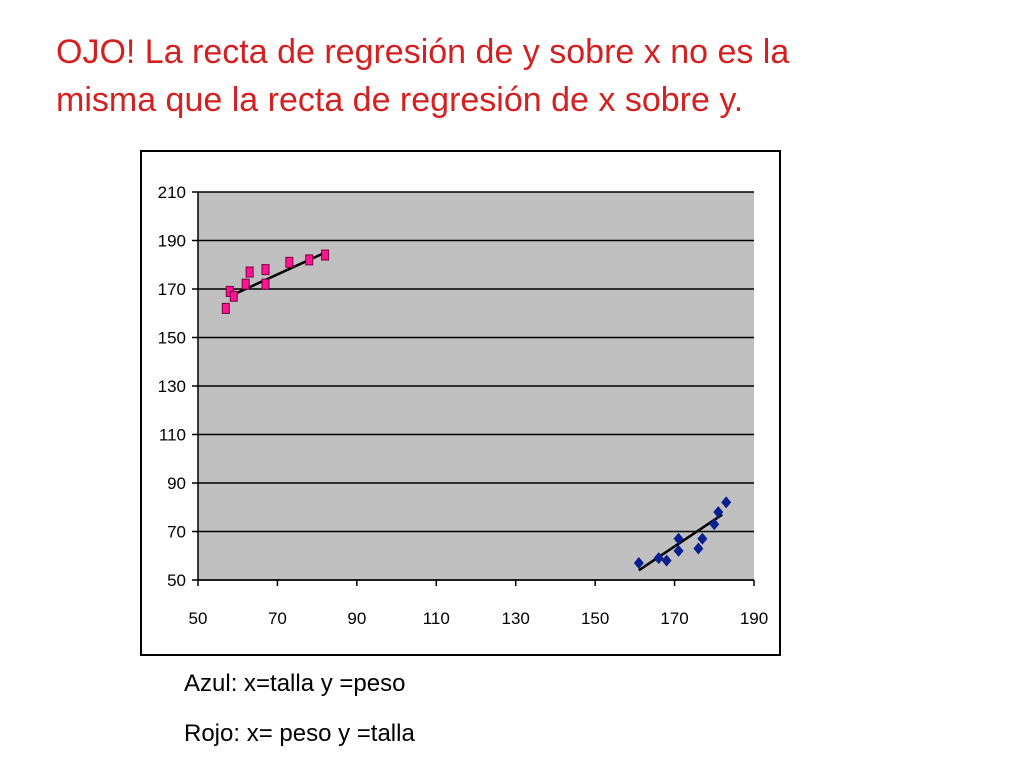 Image resolution: width=1024 pixels, height=768 pixels. Describe the element at coordinates (436, 618) in the screenshot. I see `x-tick-label: 110` at that location.